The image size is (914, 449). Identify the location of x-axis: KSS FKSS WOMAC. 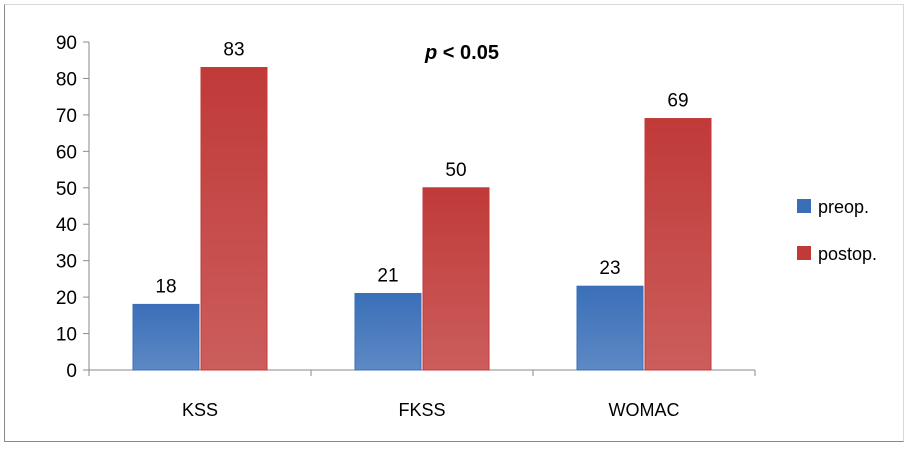
(422, 394).